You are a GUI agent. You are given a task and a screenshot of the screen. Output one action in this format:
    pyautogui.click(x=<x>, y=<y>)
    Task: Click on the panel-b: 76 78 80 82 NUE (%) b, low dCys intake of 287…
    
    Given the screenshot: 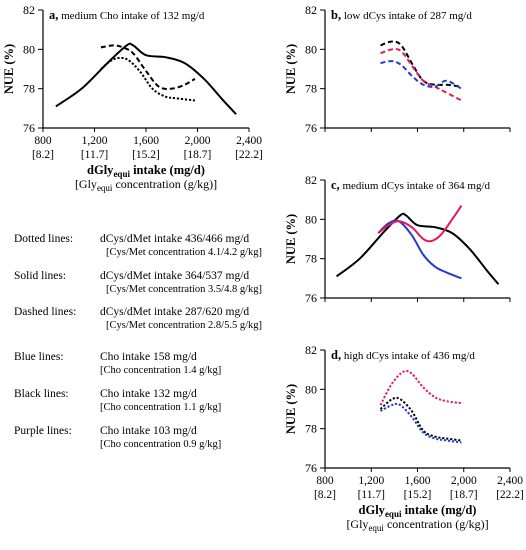 What is the action you would take?
    pyautogui.click(x=397, y=69)
    